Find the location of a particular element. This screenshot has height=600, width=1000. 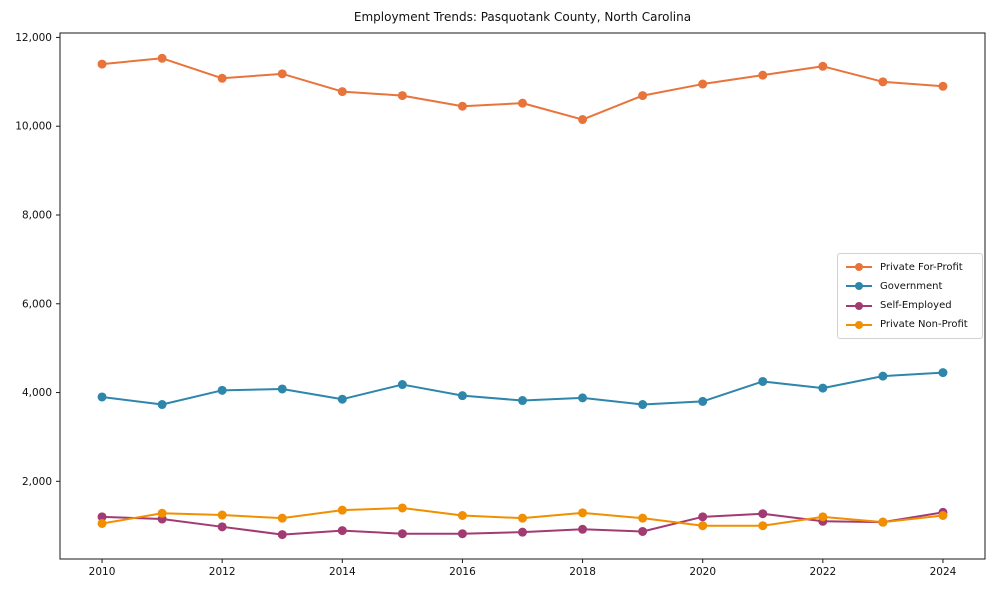

legend-item: Self-Employed is located at coordinates (910, 306).